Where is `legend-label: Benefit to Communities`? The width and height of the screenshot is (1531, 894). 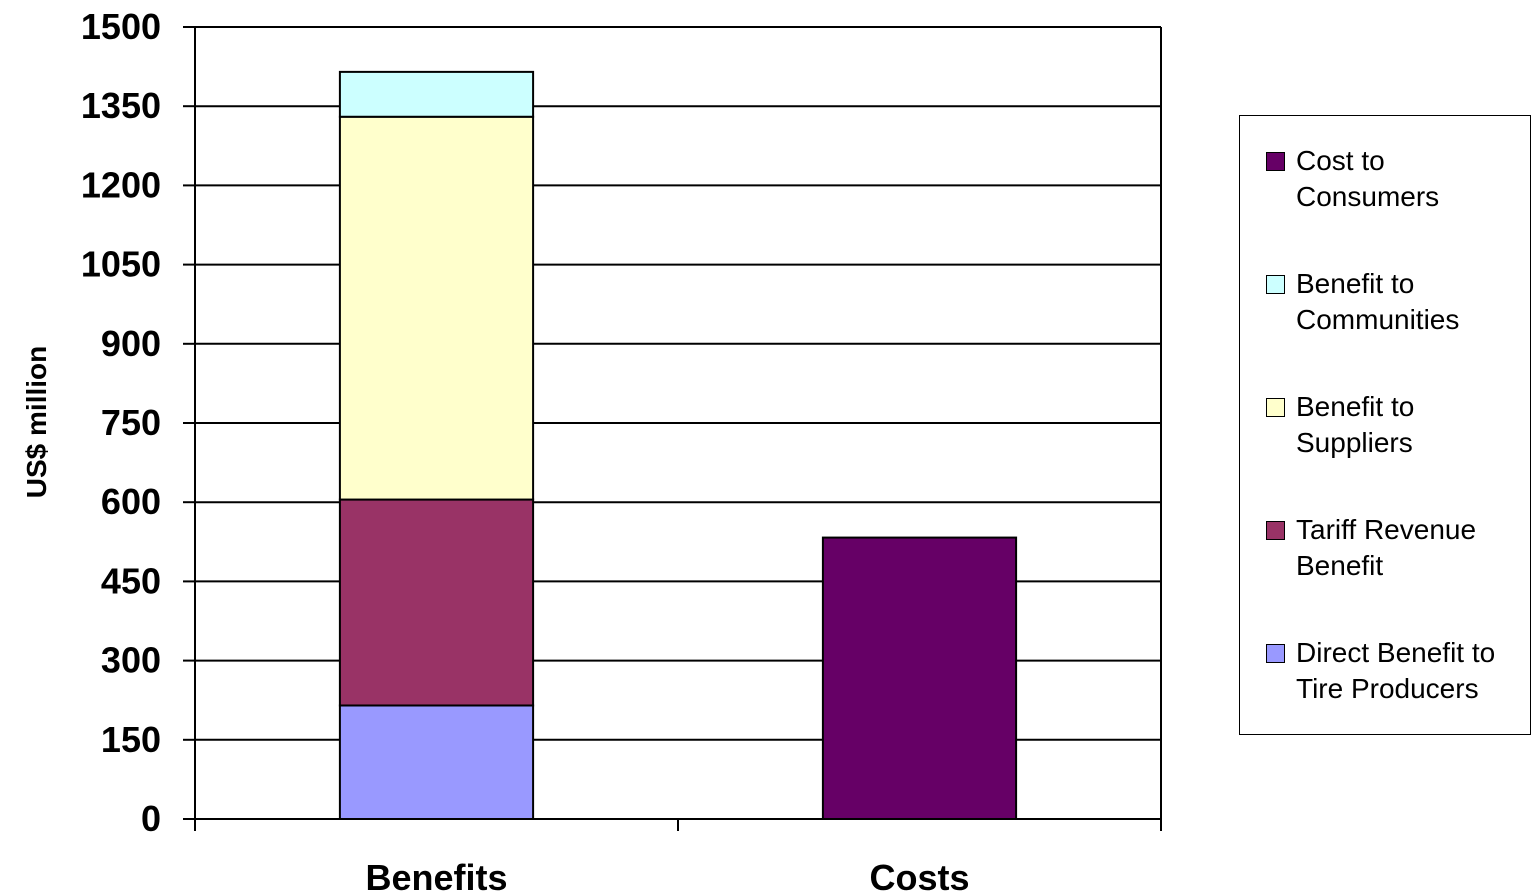 legend-label: Benefit to Communities is located at coordinates (1378, 301).